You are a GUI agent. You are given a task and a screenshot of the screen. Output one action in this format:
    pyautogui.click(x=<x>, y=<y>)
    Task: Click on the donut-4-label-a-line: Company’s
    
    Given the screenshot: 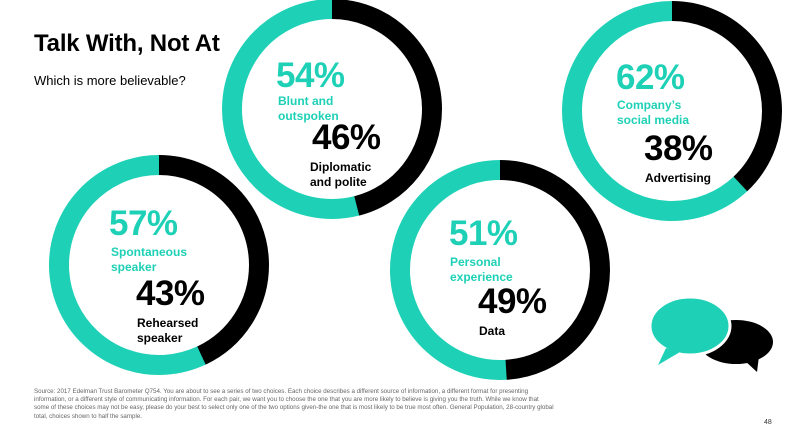 What is the action you would take?
    pyautogui.click(x=649, y=105)
    